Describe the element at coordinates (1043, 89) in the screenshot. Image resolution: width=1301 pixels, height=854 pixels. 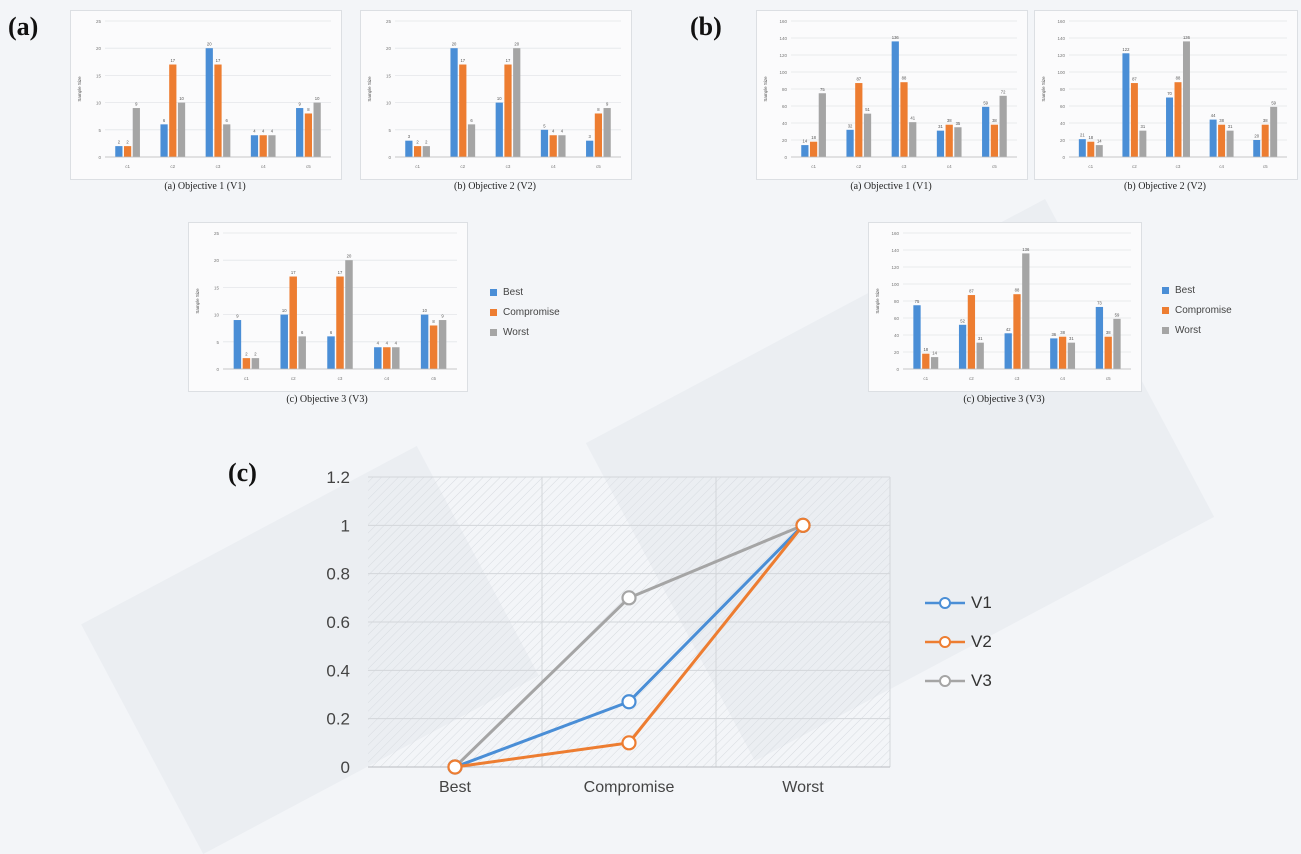
I see `y-axis-label: Sample Size` at that location.